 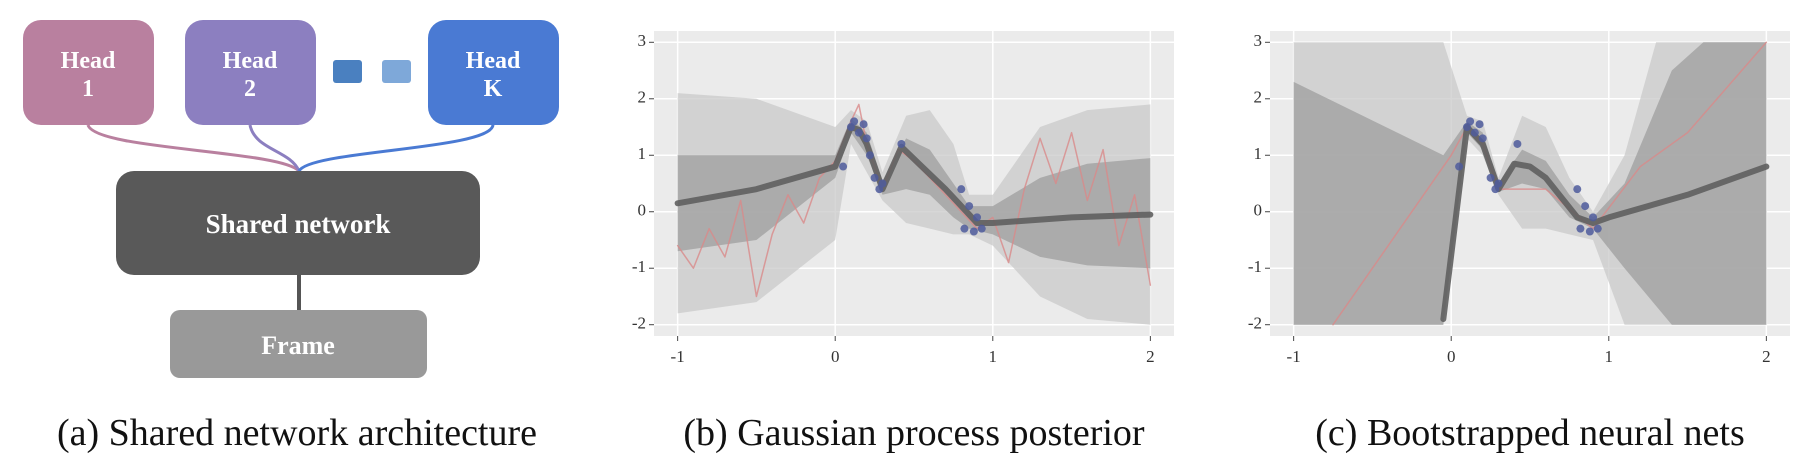 I want to click on node-label: 2, so click(x=250, y=89).